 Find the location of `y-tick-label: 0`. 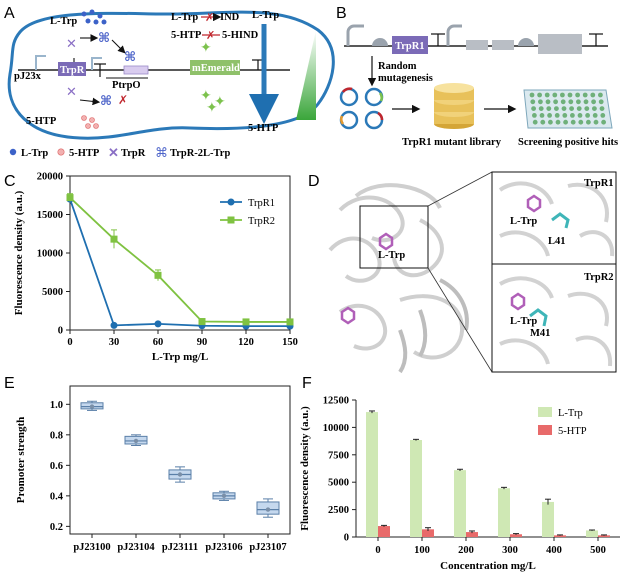

y-tick-label: 0 is located at coordinates (346, 538).